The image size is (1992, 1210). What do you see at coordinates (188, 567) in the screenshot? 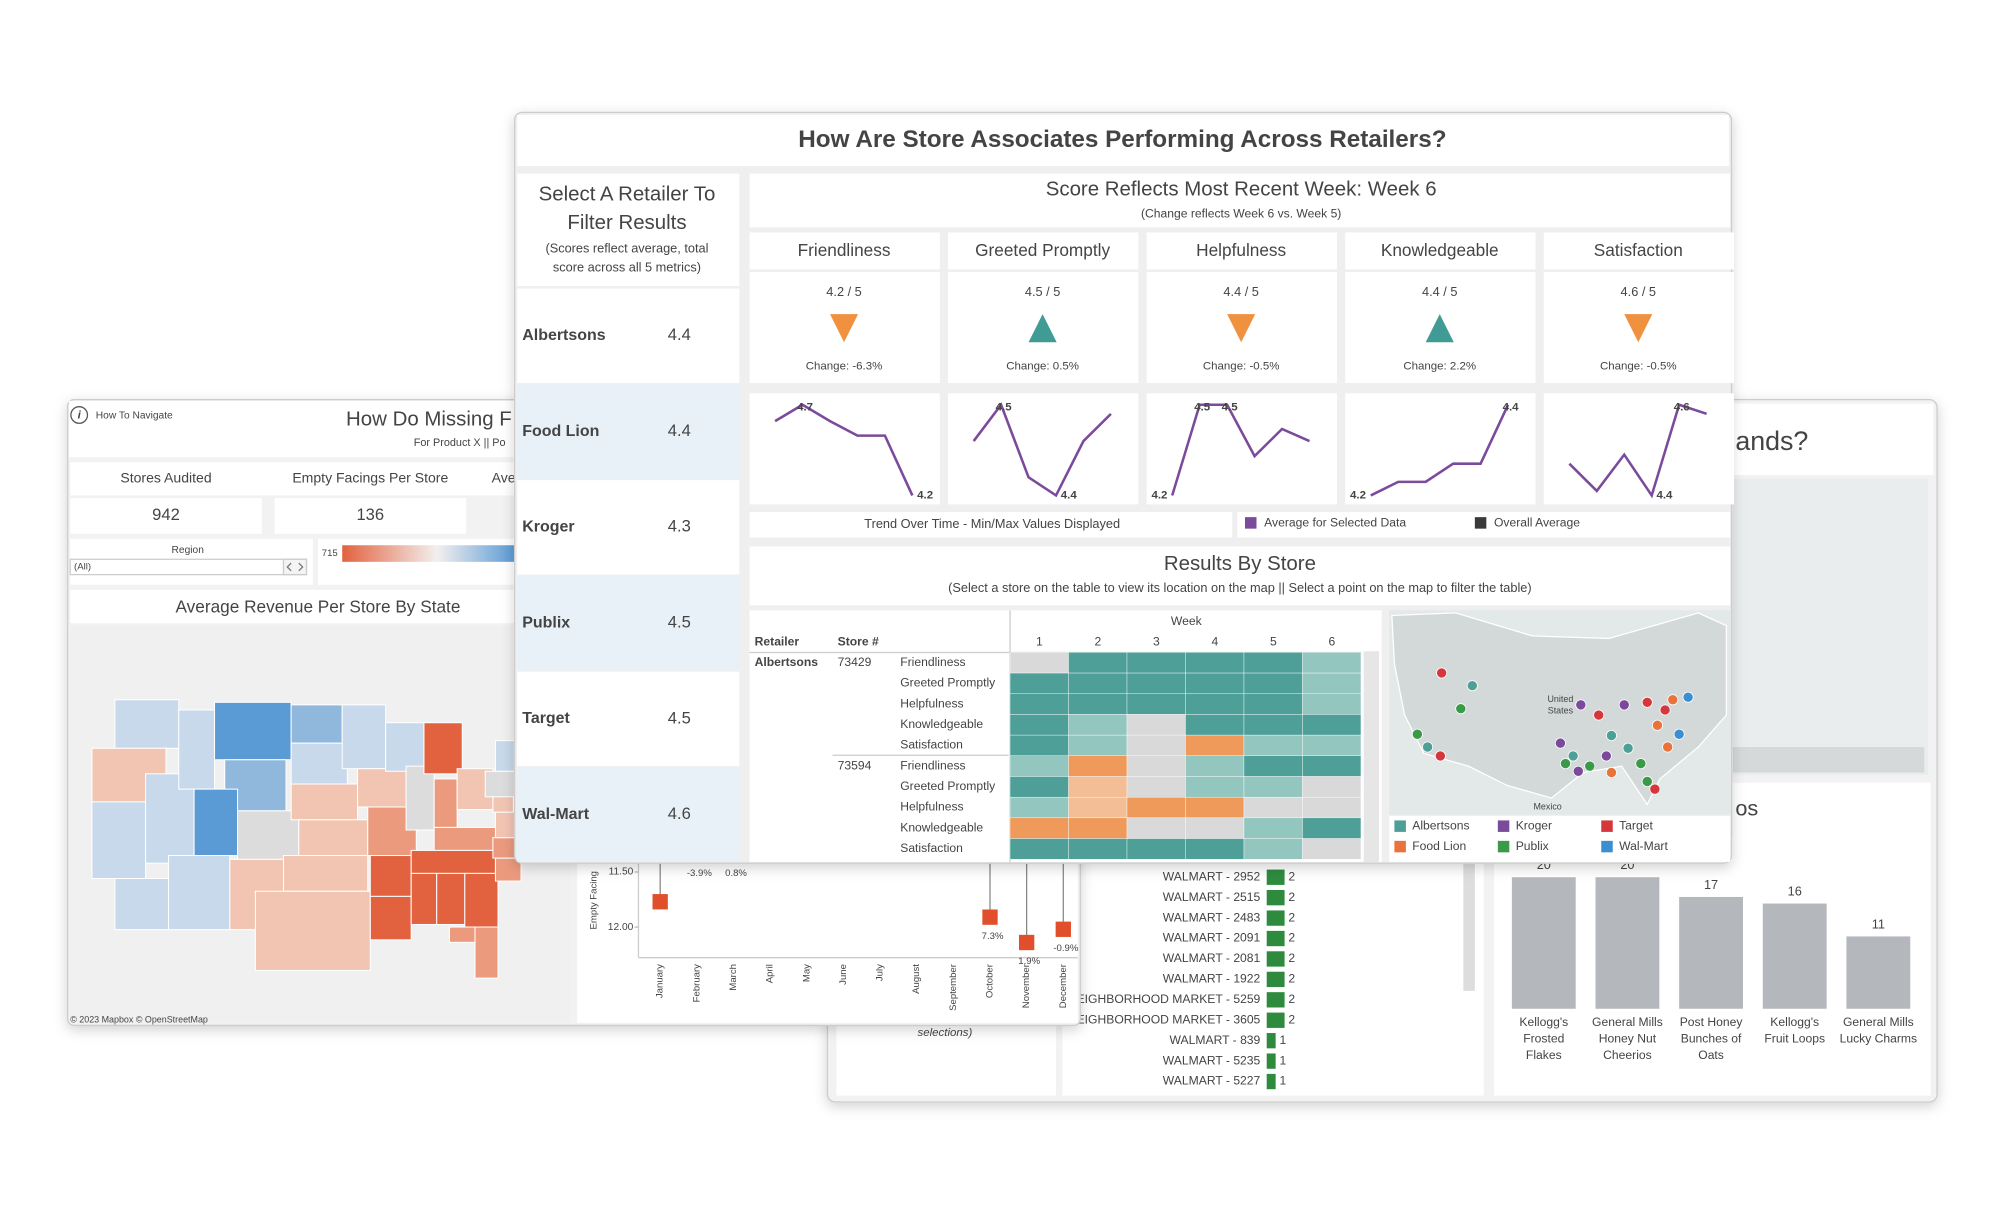
I see `dropdown` at bounding box center [188, 567].